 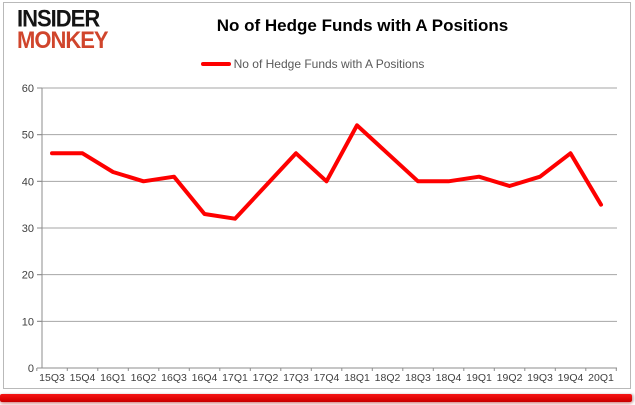 I want to click on y-tick-label-50: 50, so click(x=28, y=136).